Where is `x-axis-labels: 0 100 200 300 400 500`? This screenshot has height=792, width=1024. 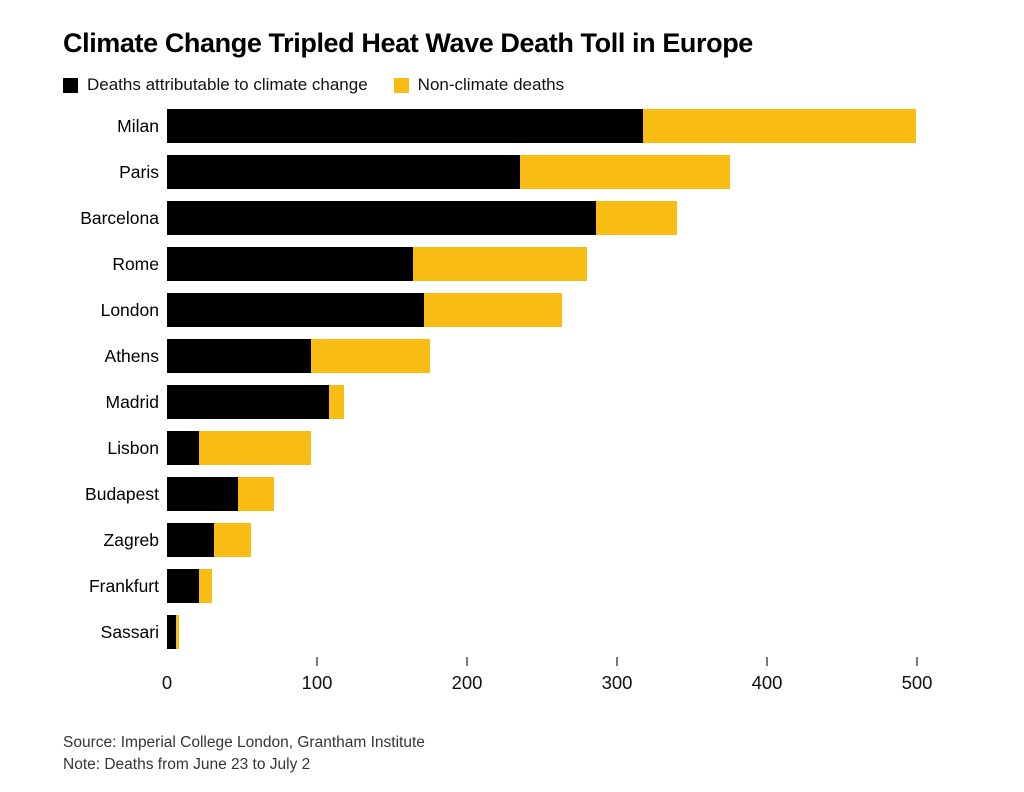
x-axis-labels: 0 100 200 300 400 500 is located at coordinates (547, 683).